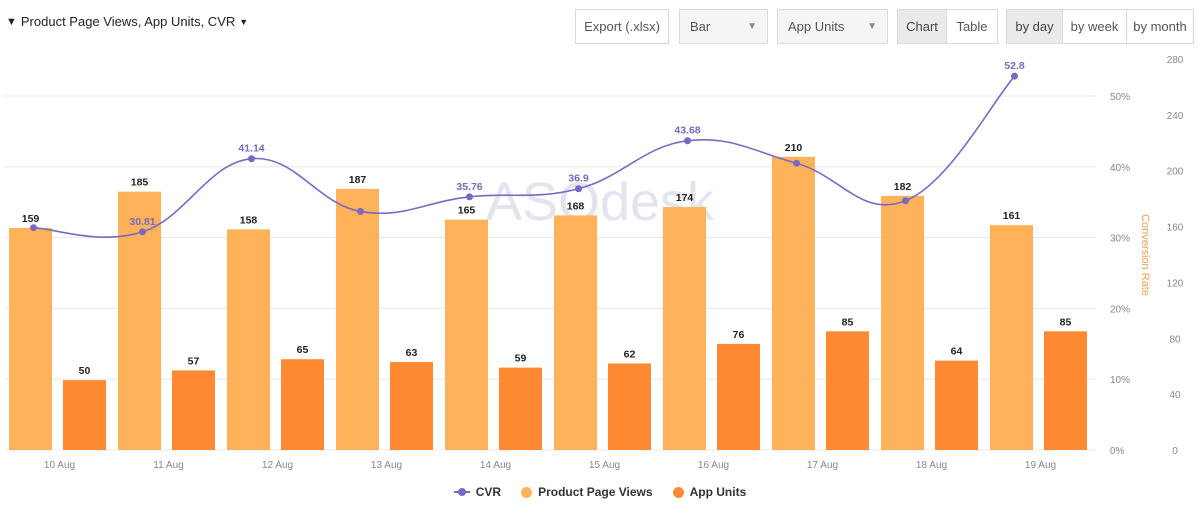 Image resolution: width=1200 pixels, height=505 pixels. What do you see at coordinates (578, 179) in the screenshot?
I see `data-label-cvr: 36.9` at bounding box center [578, 179].